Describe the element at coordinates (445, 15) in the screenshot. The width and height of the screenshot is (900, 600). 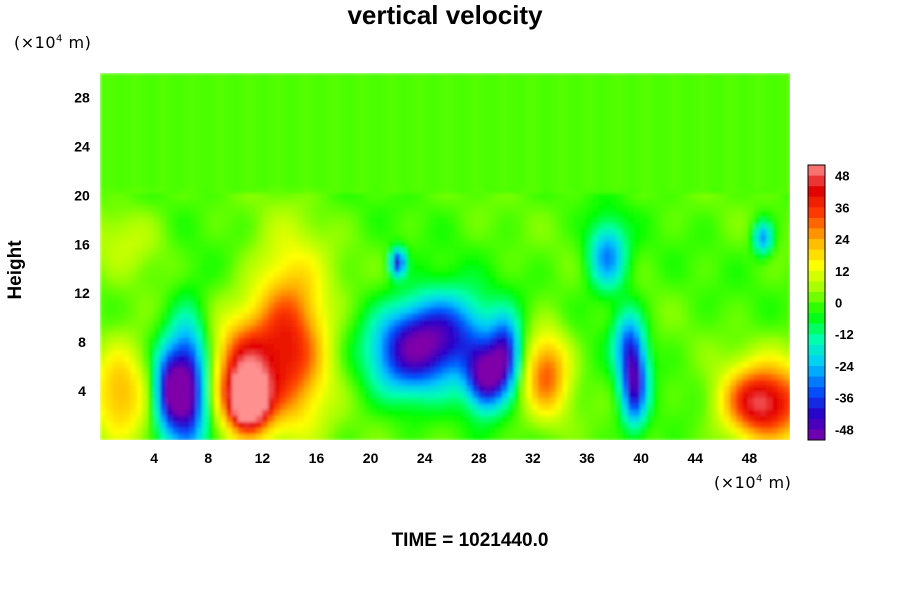
I see `chart-title: vertical velocity` at that location.